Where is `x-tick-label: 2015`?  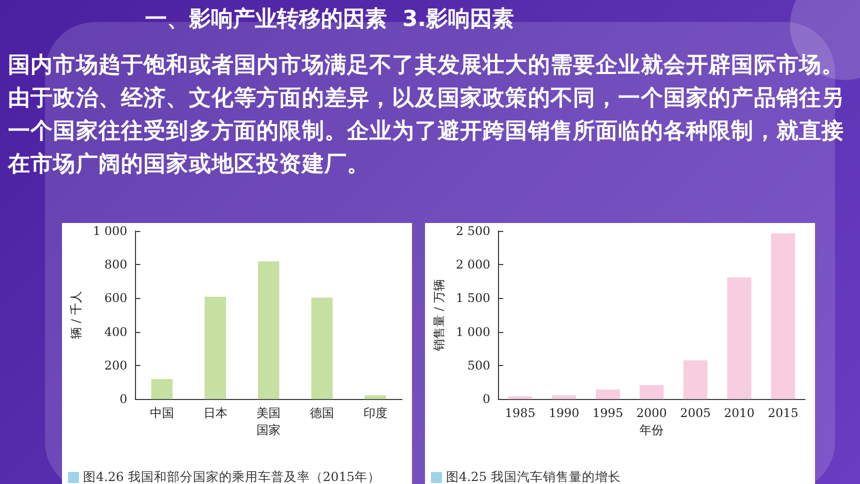 x-tick-label: 2015 is located at coordinates (783, 413).